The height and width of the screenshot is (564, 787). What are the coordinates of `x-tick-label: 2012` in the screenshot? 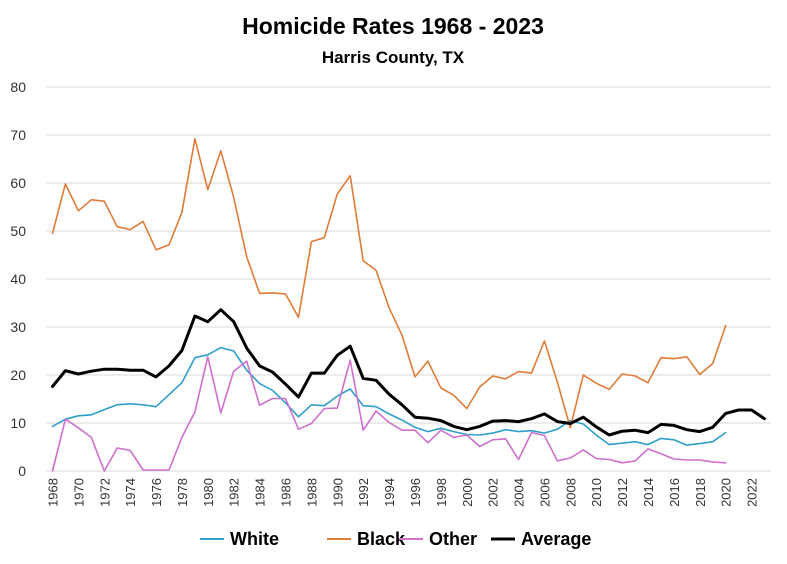 It's located at (622, 492).